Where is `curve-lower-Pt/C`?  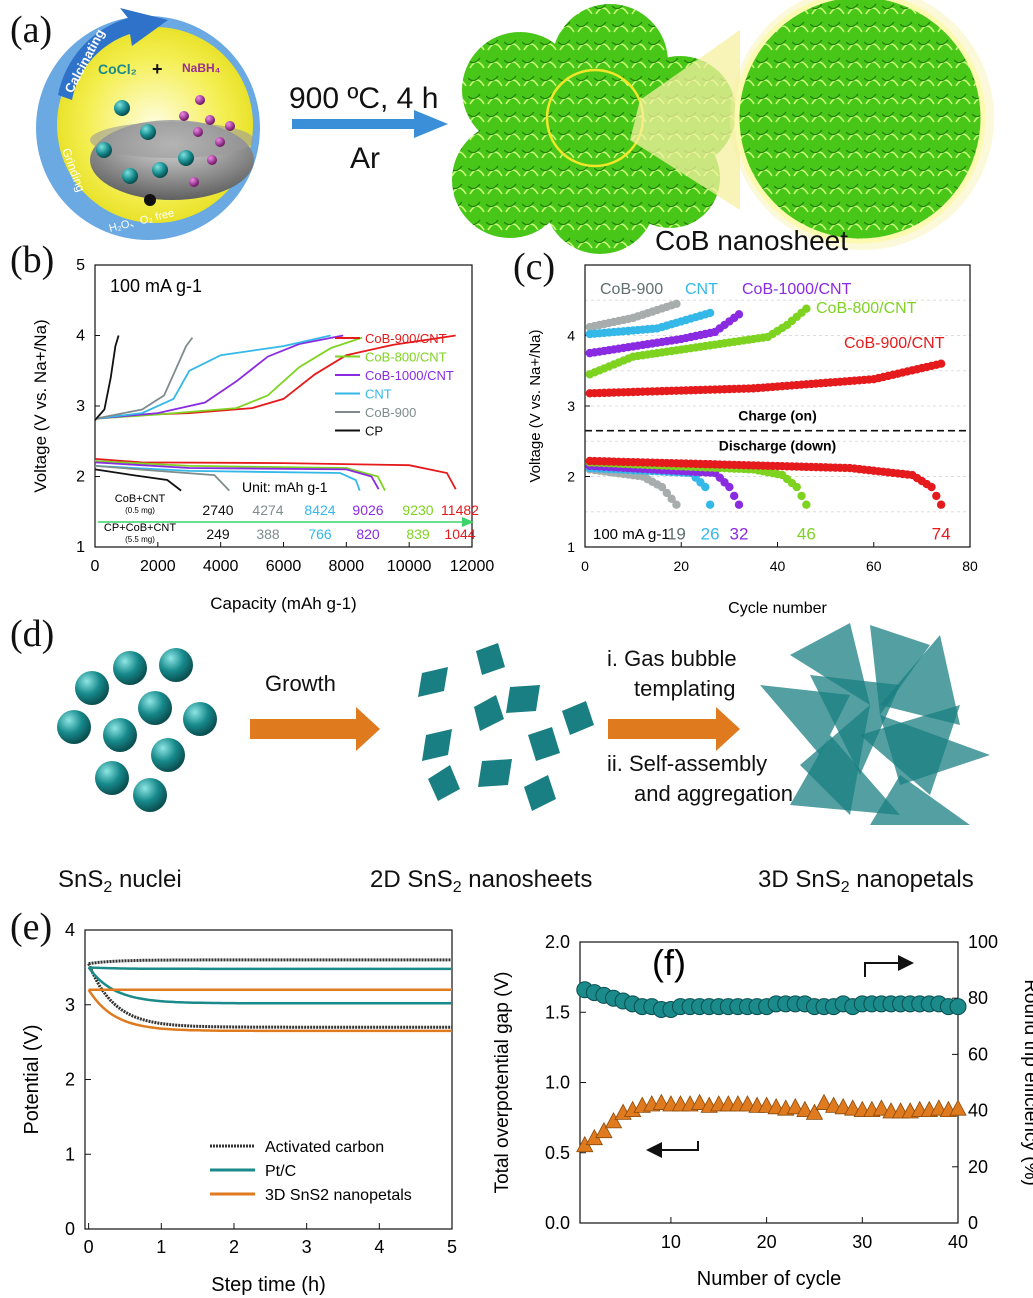
curve-lower-Pt/C is located at coordinates (269, 985).